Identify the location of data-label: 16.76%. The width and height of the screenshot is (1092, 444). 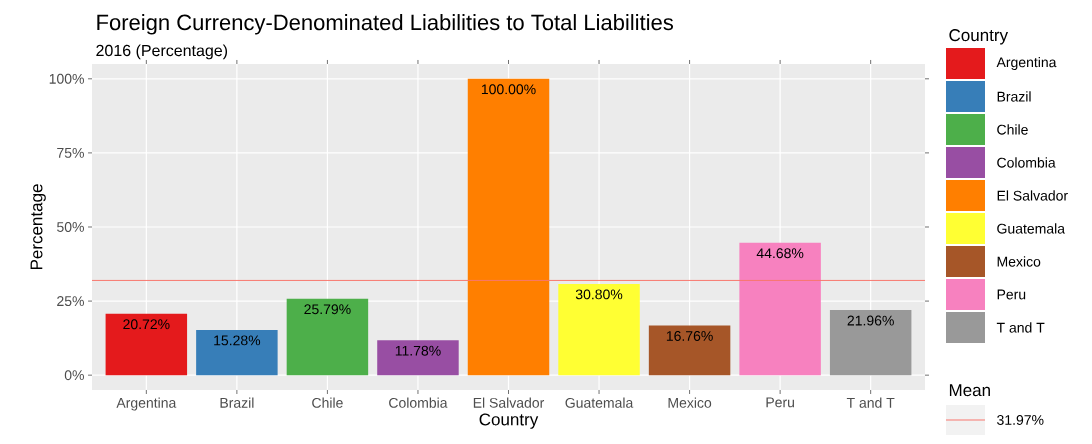
(689, 336).